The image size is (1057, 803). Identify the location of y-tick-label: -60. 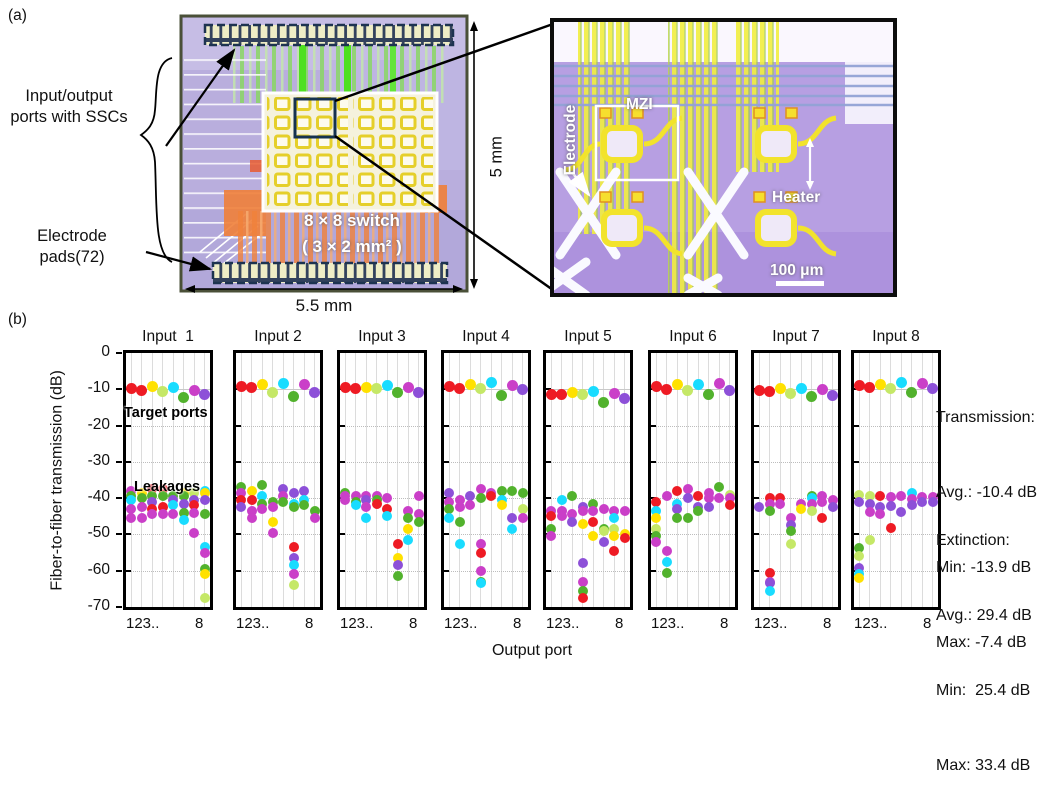
(98, 569).